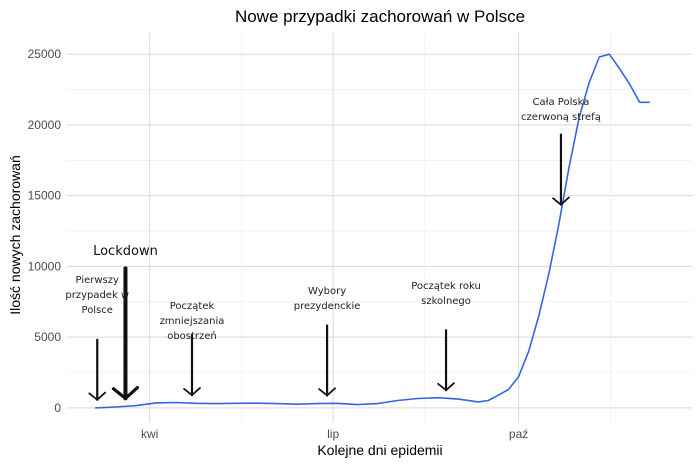 Image resolution: width=699 pixels, height=465 pixels. I want to click on y-axis-title: Ilość nowych zachorowań, so click(15, 235).